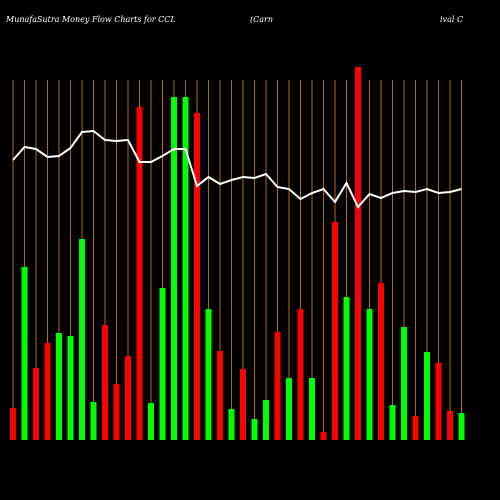 The height and width of the screenshot is (500, 500). Describe the element at coordinates (90, 19) in the screenshot. I see `chart-title: MunafaSutra Money Flow Charts for CCL` at that location.